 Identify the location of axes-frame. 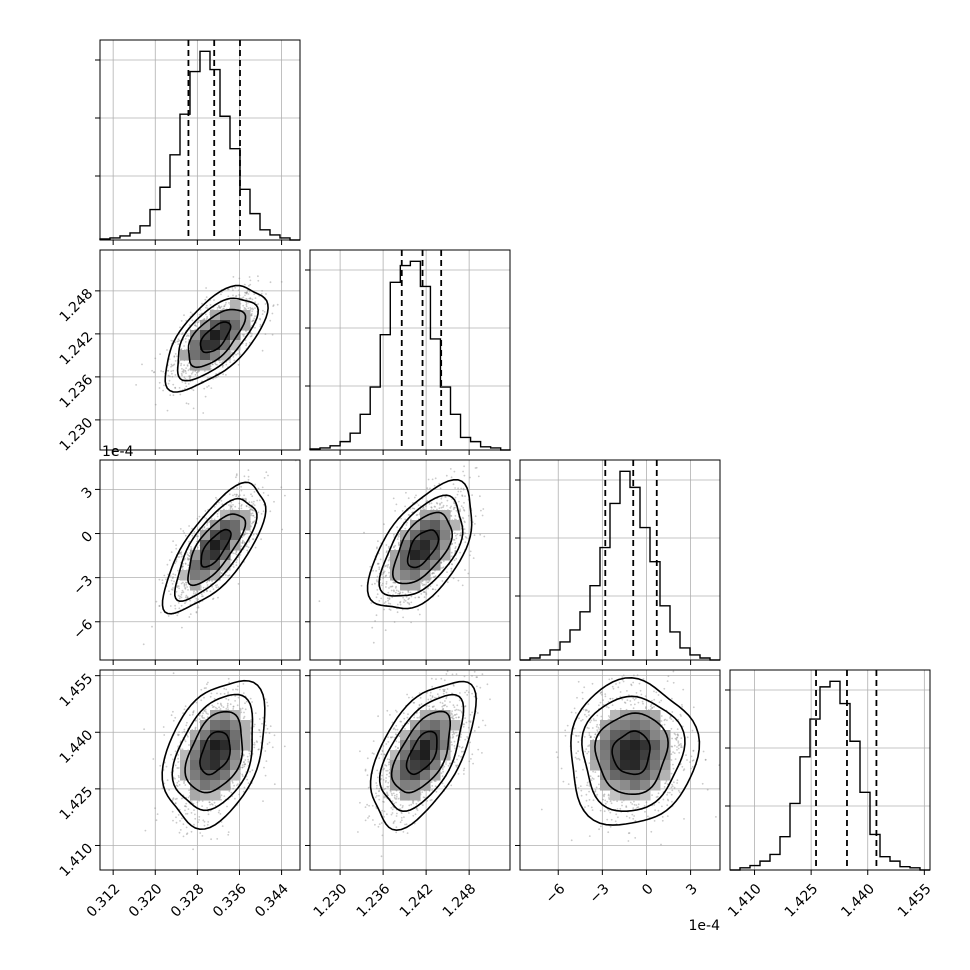
(620, 560).